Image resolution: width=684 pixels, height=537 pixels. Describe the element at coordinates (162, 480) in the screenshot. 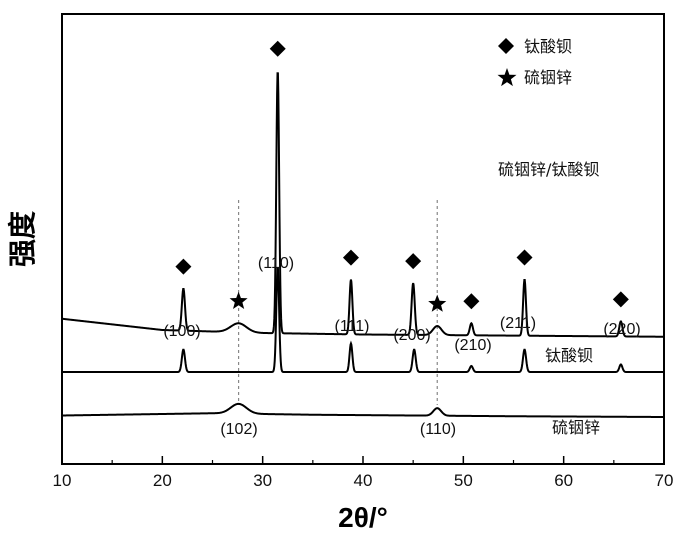

I see `x-tick-label: 20` at that location.